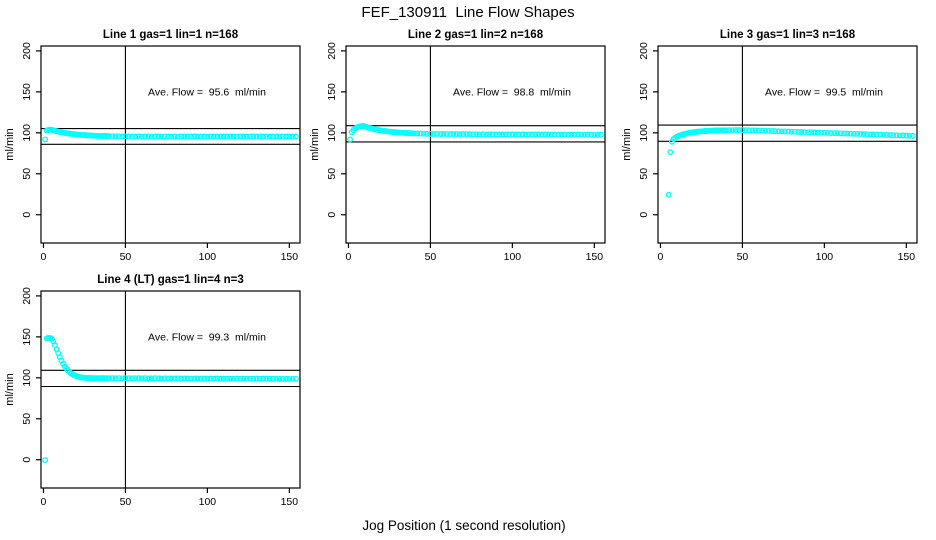 The width and height of the screenshot is (936, 540). Describe the element at coordinates (476, 35) in the screenshot. I see `panel-2-title: Line 2 gas=1 lin=2 n=168` at that location.